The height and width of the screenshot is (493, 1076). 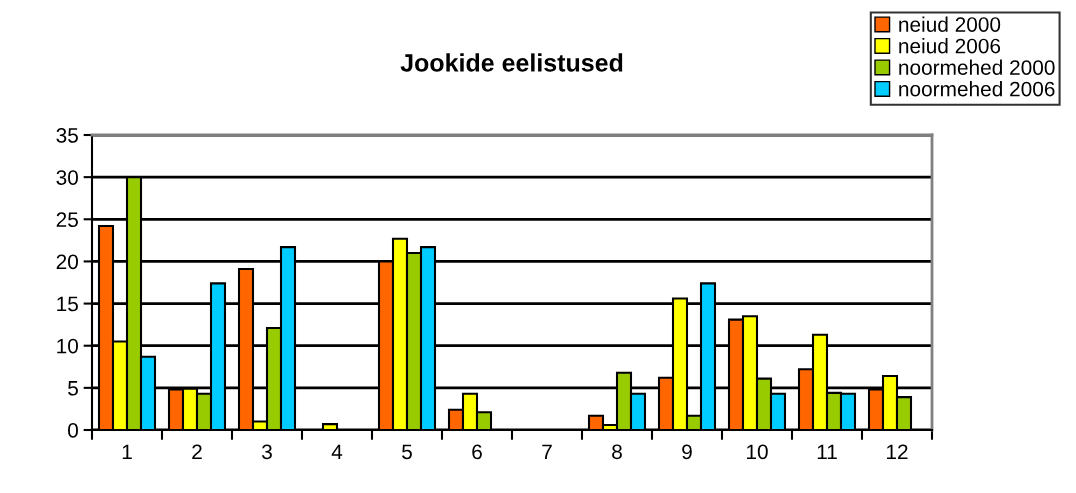 What do you see at coordinates (547, 451) in the screenshot?
I see `x-tick-label: 7` at bounding box center [547, 451].